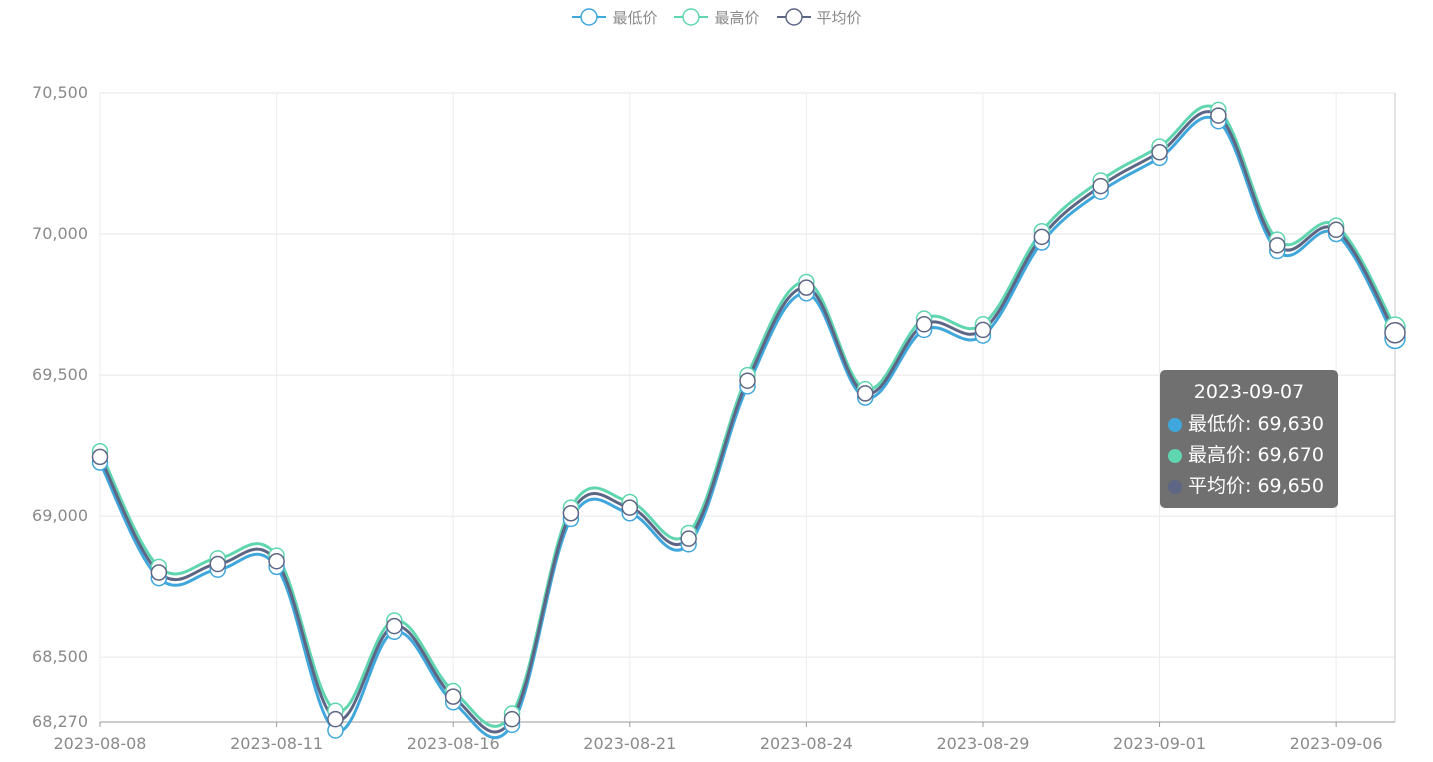 Image resolution: width=1433 pixels, height=762 pixels. What do you see at coordinates (629, 743) in the screenshot?
I see `x-tick-label: 2023-08-21` at bounding box center [629, 743].